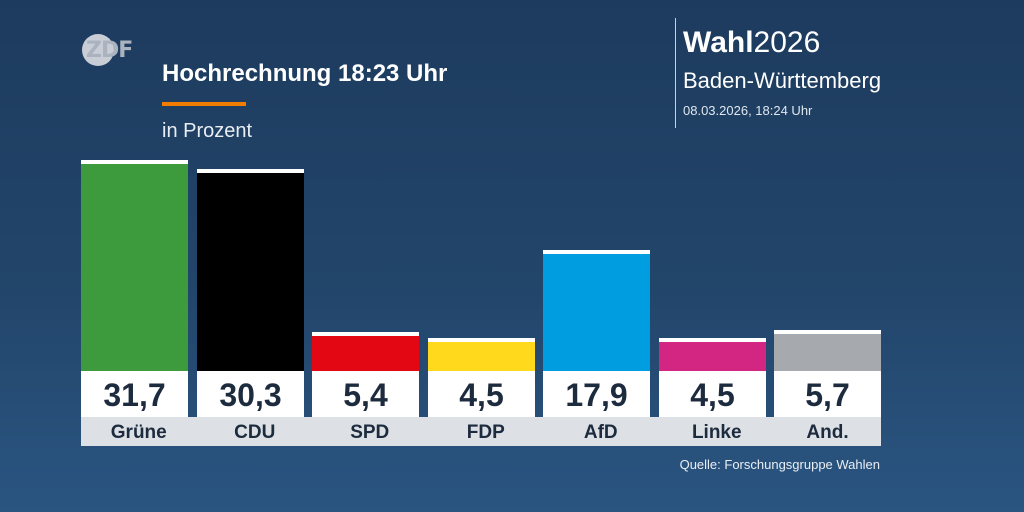 Image resolution: width=1024 pixels, height=512 pixels. I want to click on category-label: And., so click(827, 431).